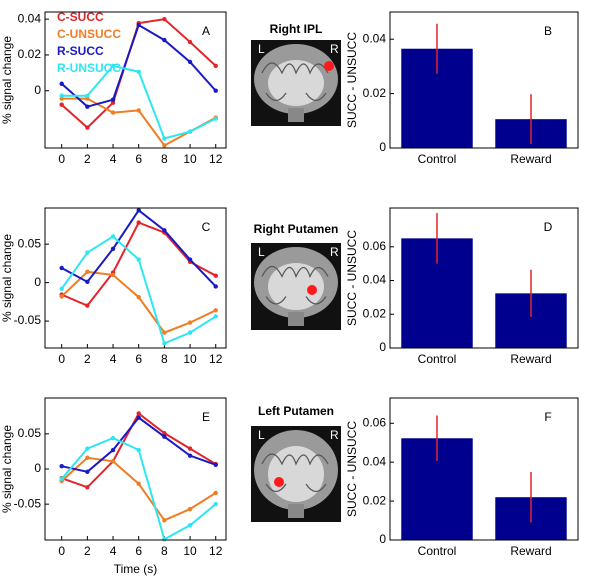 The height and width of the screenshot is (578, 600). I want to click on image-title: Right IPL, so click(296, 29).